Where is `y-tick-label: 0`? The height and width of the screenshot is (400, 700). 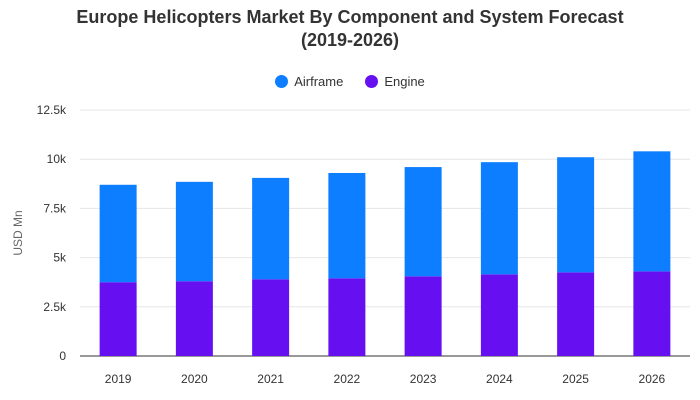 y-tick-label: 0 is located at coordinates (62, 356).